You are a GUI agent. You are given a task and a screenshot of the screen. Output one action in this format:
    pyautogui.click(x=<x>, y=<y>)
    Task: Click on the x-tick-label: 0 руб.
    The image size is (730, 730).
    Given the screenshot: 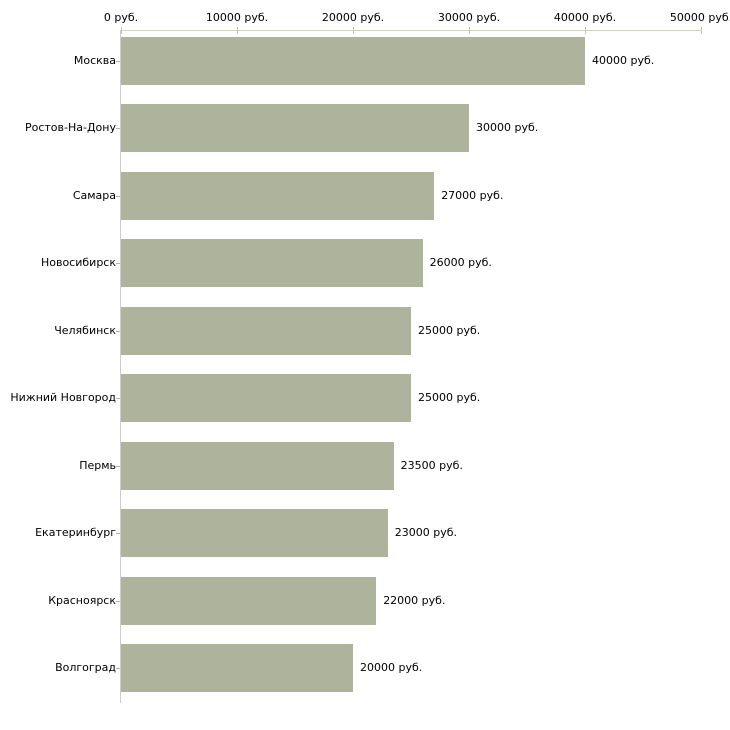 What is the action you would take?
    pyautogui.click(x=121, y=17)
    